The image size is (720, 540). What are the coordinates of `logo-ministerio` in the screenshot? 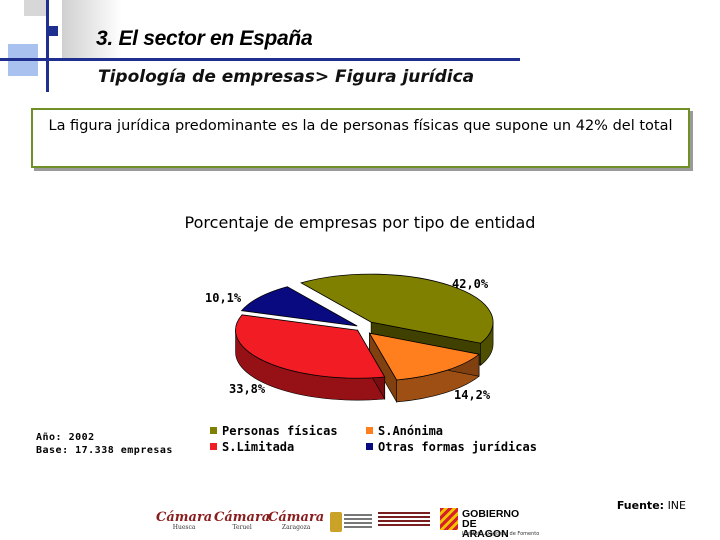 It's located at (351, 522).